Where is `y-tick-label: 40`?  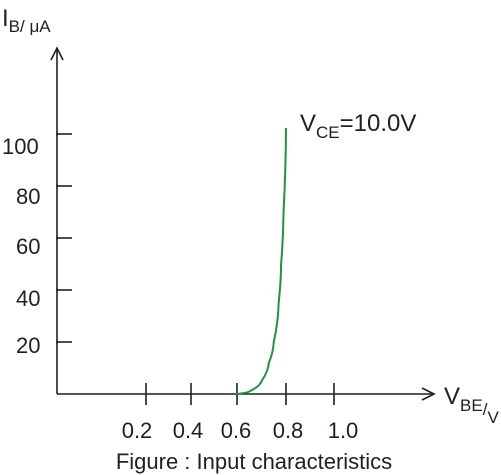
y-tick-label: 40 is located at coordinates (28, 298).